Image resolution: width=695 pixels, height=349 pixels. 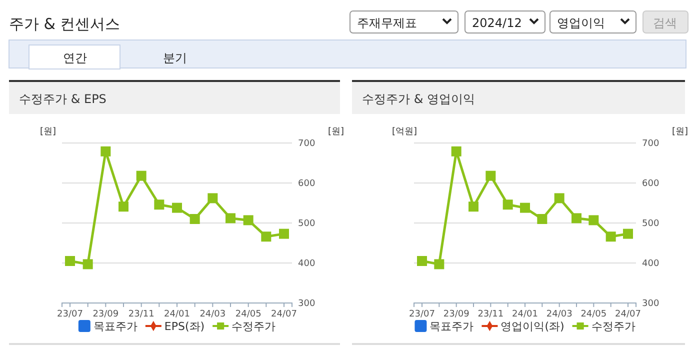 I want to click on text: 주재무제표, so click(x=387, y=23).